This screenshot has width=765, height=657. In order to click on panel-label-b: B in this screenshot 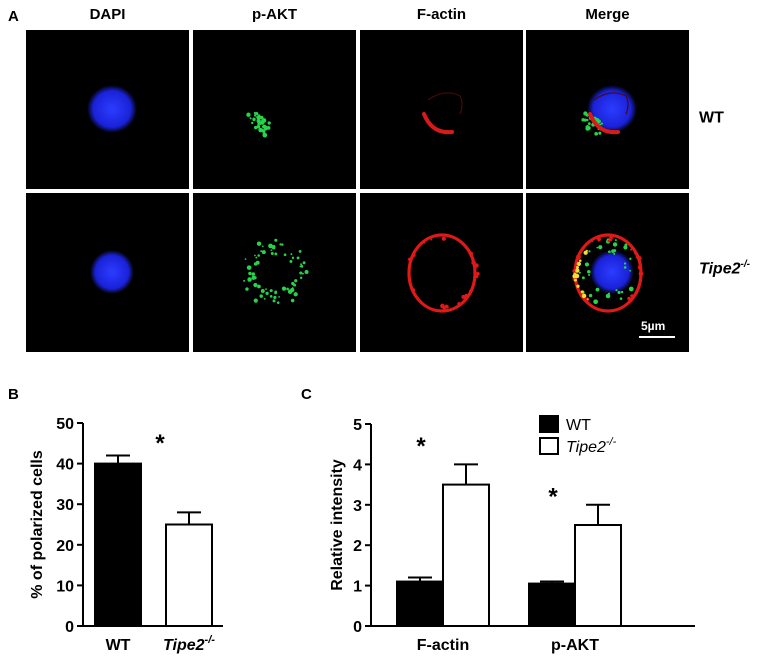, I will do `click(13, 394)`.